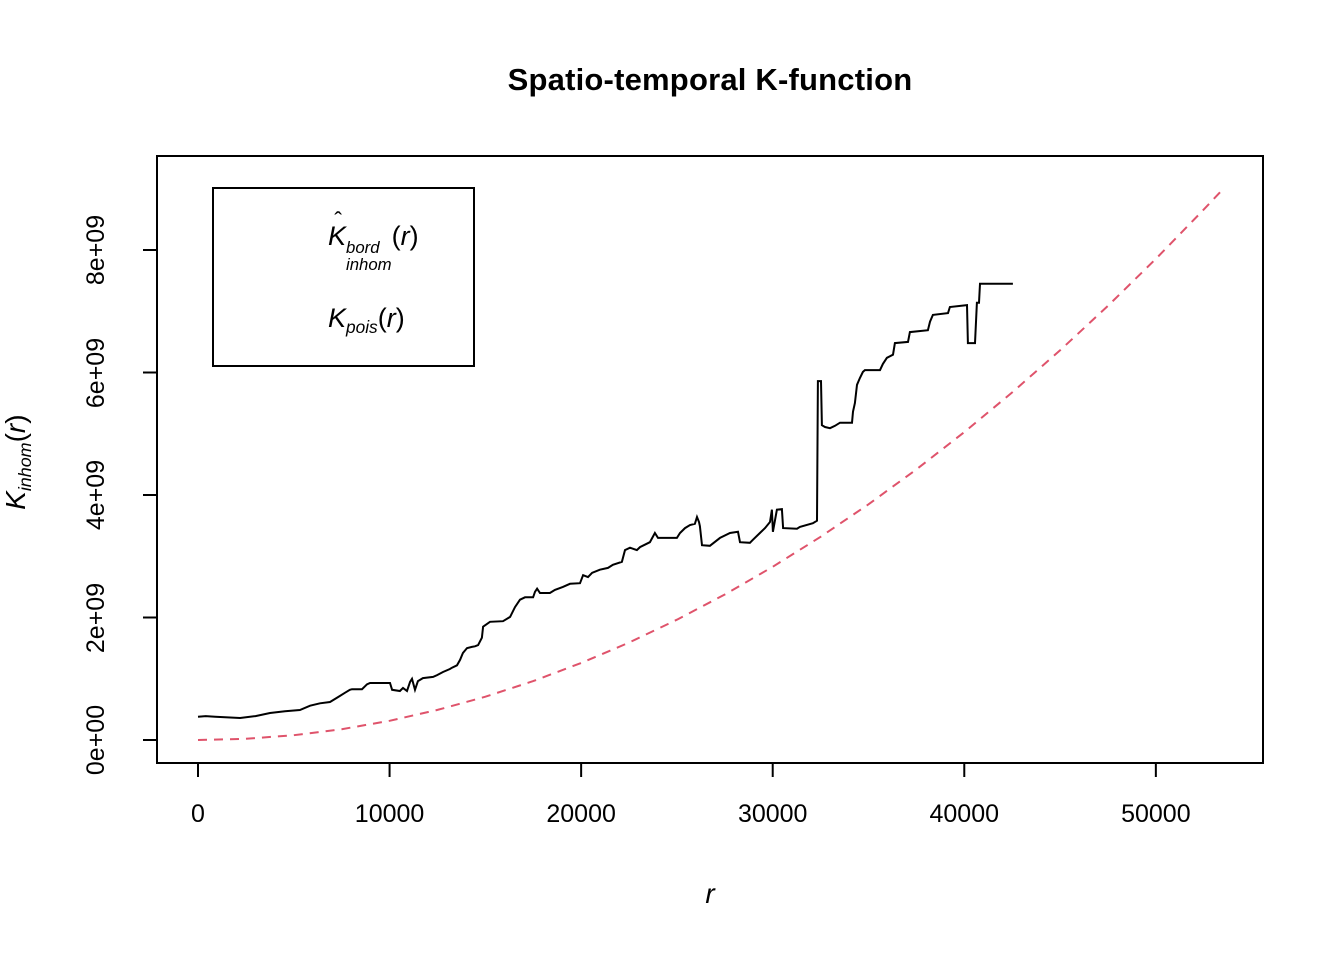 The image size is (1344, 960). Describe the element at coordinates (25, 467) in the screenshot. I see `y-label-subscript: inhom` at that location.